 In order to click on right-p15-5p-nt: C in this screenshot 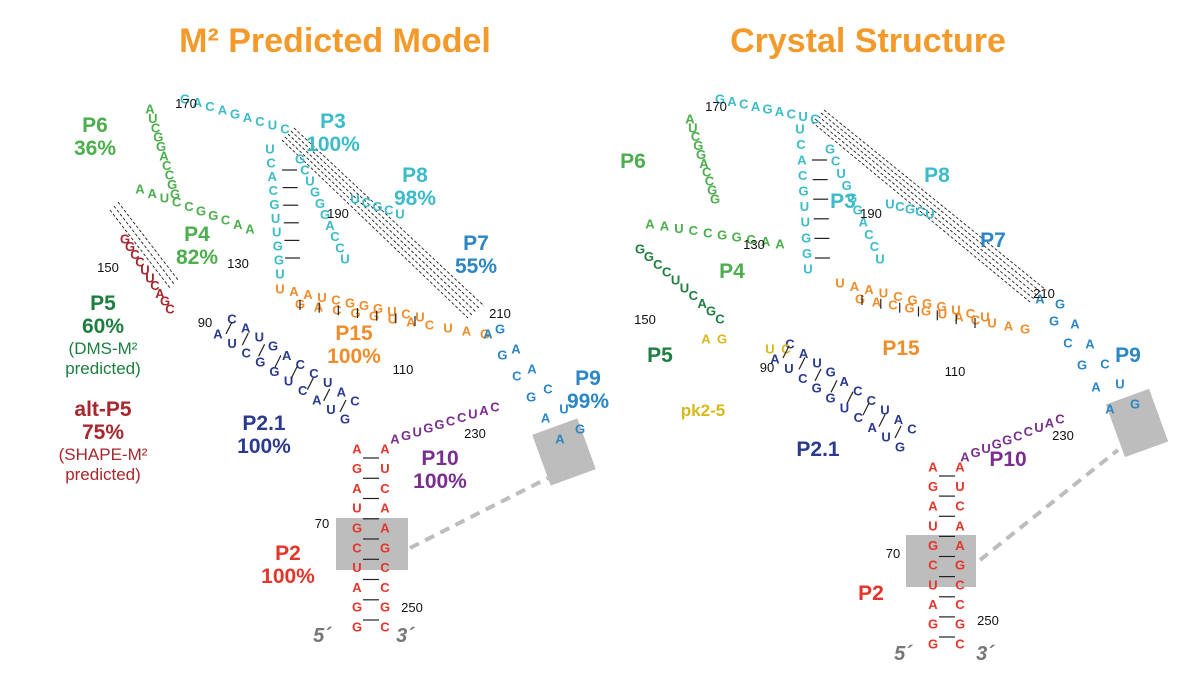, I will do `click(898, 296)`.